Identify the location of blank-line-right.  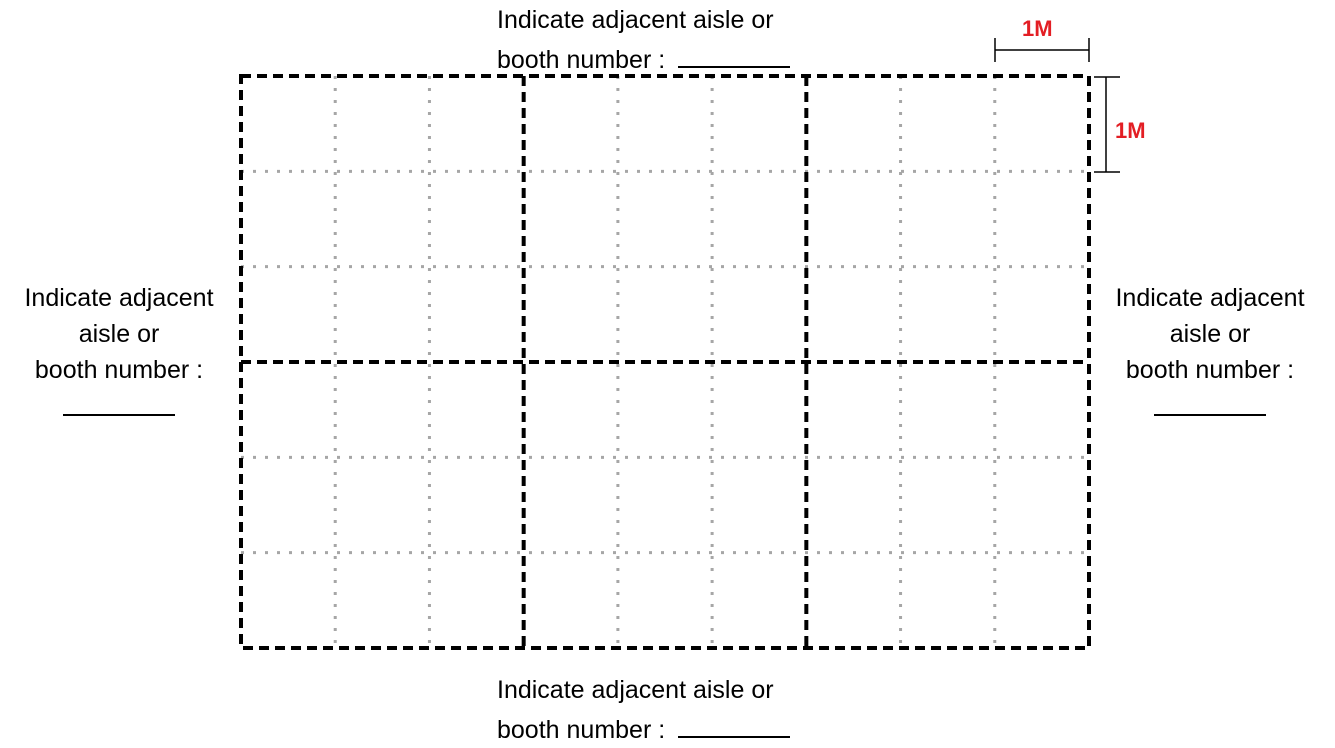
(1210, 407).